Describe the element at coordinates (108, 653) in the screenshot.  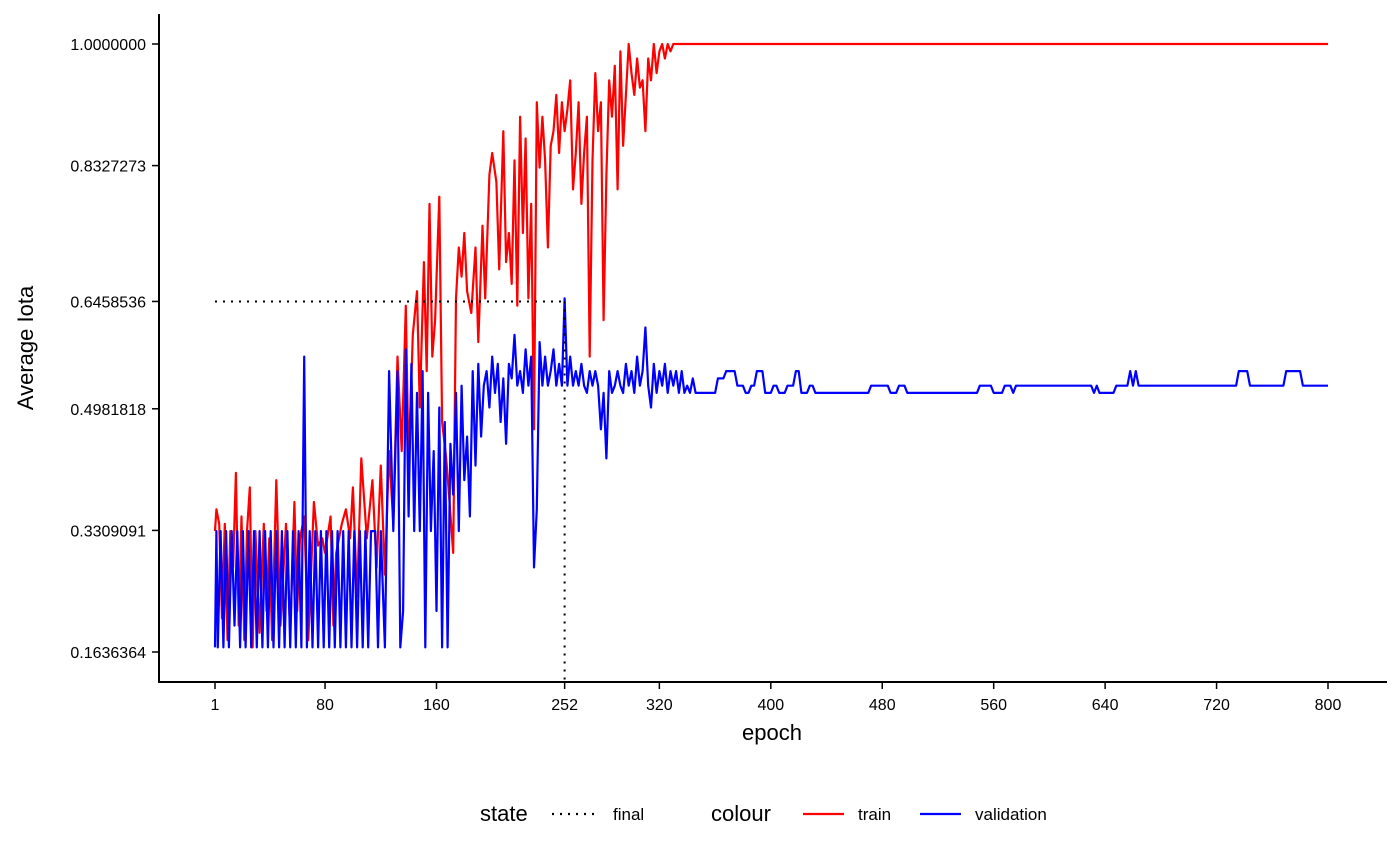
I see `y-tick-label: 0.1636364` at that location.